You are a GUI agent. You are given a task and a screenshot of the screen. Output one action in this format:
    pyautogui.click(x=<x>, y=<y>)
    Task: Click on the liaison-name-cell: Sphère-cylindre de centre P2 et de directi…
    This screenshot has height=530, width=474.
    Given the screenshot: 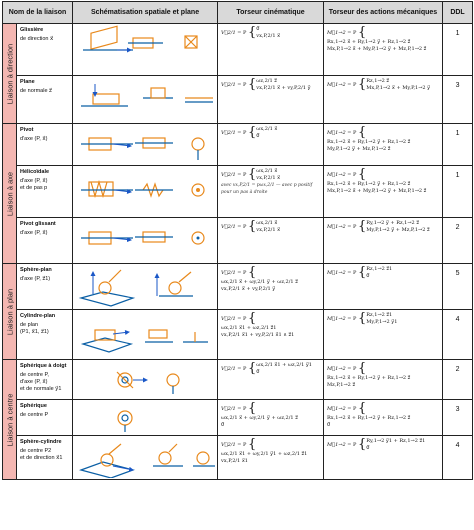 What is the action you would take?
    pyautogui.click(x=44, y=457)
    